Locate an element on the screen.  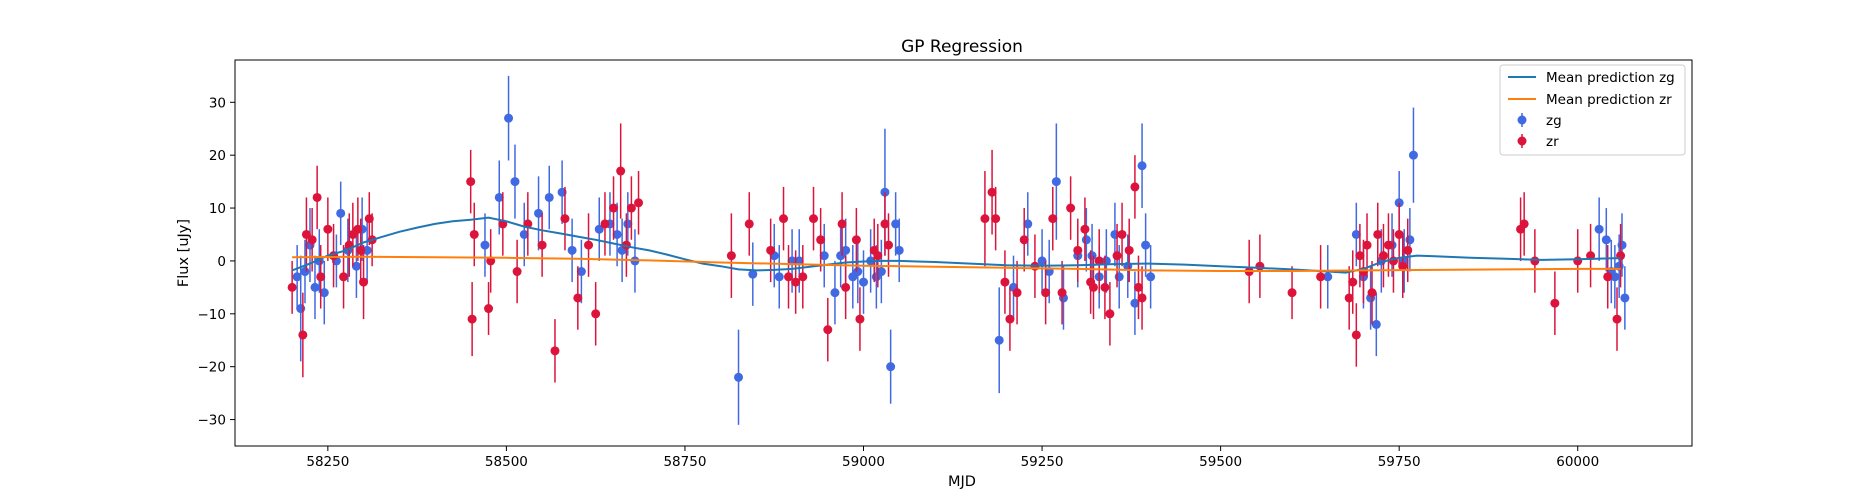
legend-label-zg-points: zg is located at coordinates (1554, 121).